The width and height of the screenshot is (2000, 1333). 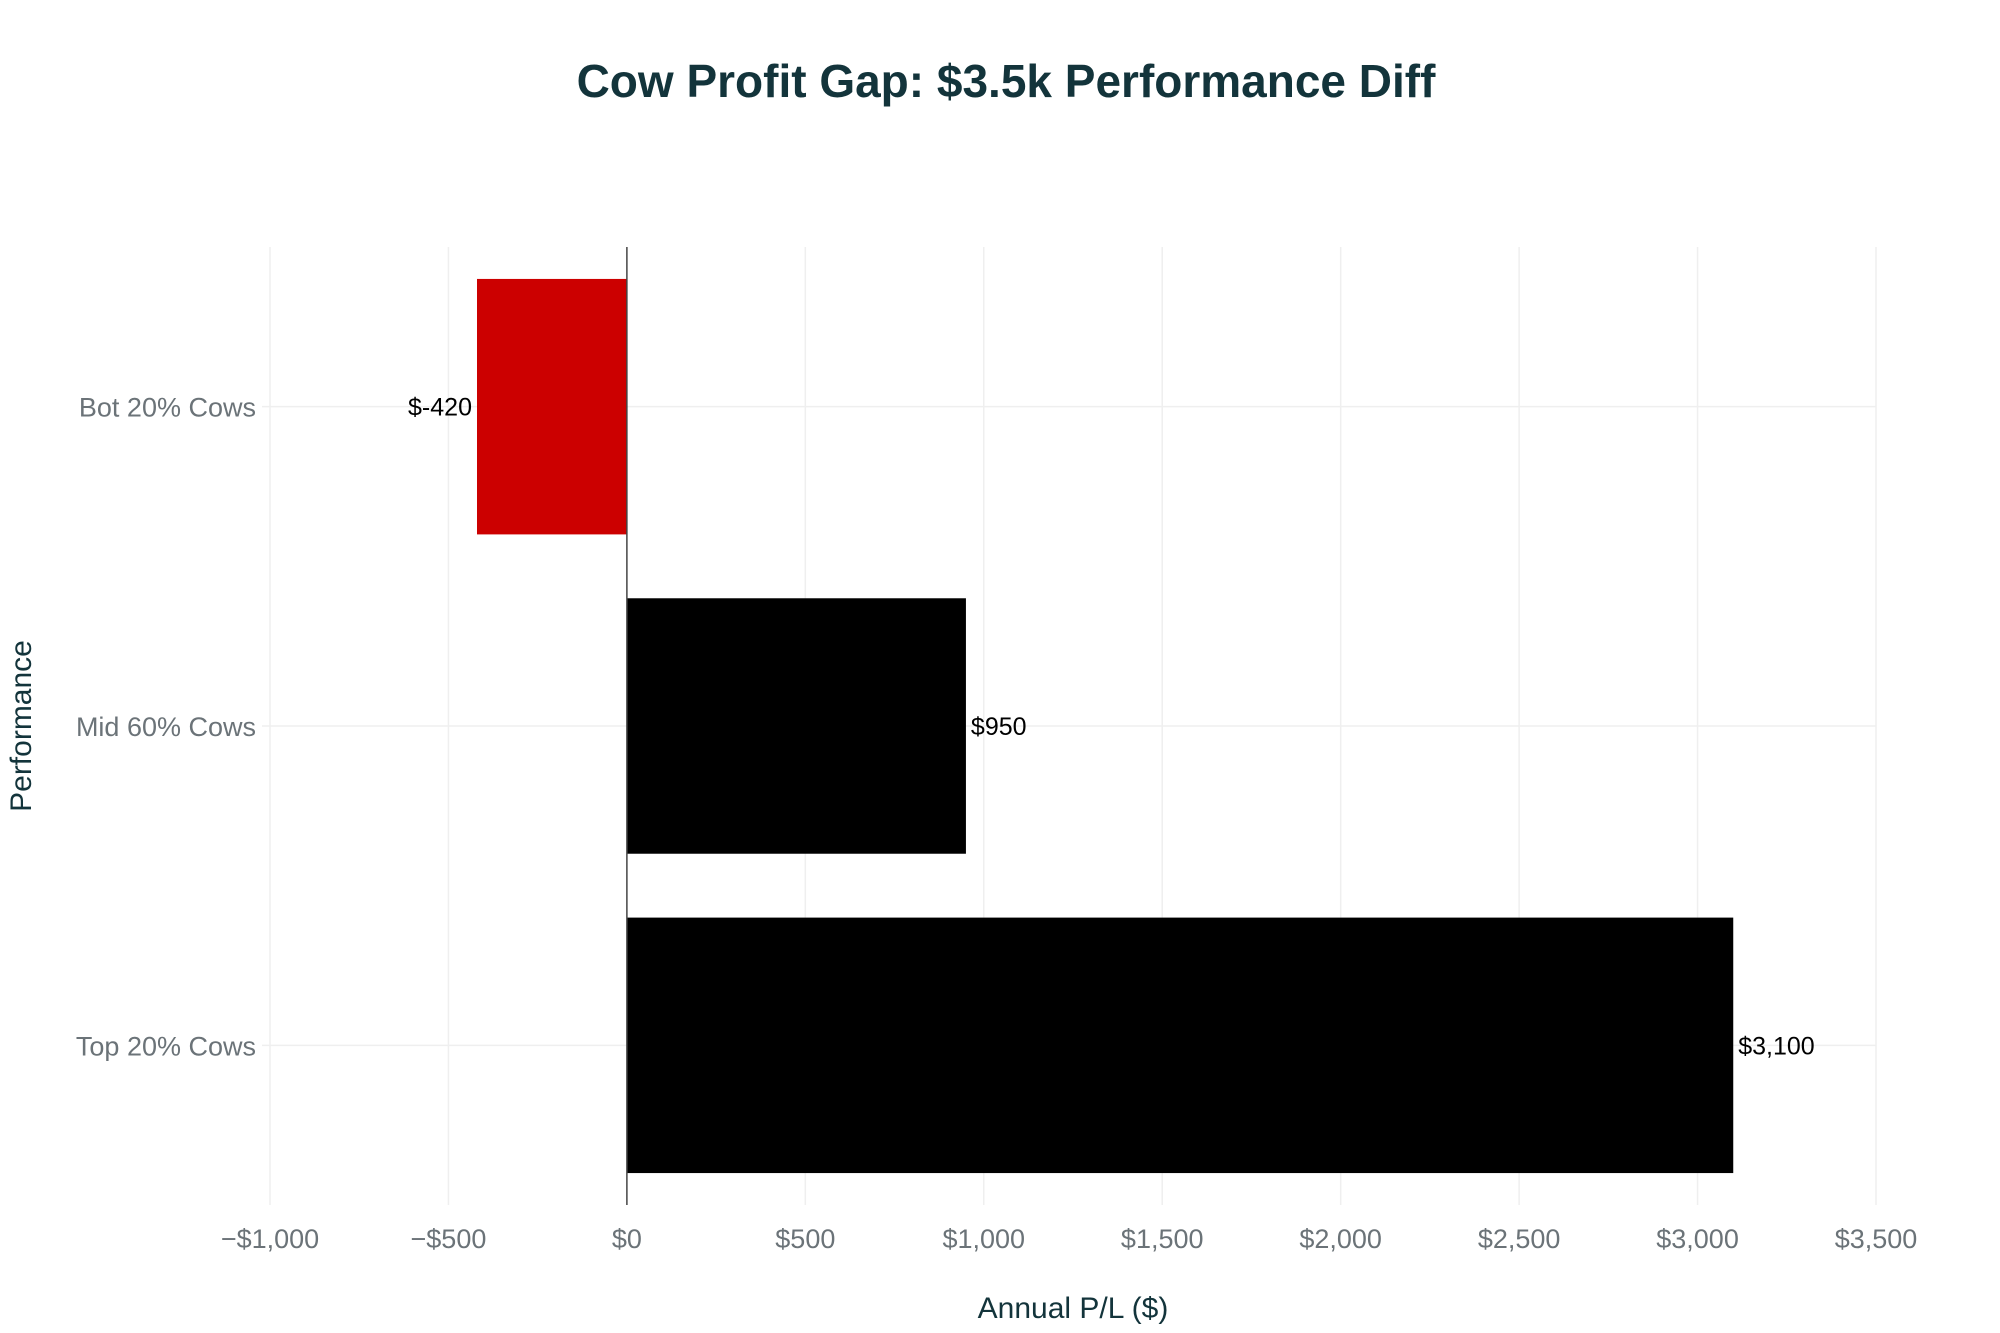 What do you see at coordinates (1007, 81) in the screenshot?
I see `chart-title: Cow Profit Gap: $3.5k Performance Diff` at bounding box center [1007, 81].